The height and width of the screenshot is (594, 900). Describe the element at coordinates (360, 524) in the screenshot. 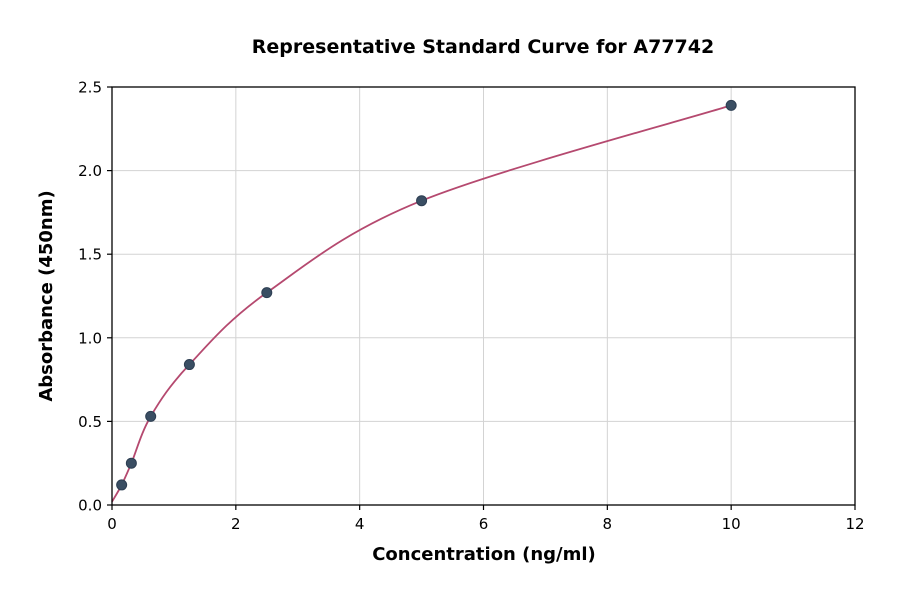

I see `x-tick-label: 4` at that location.